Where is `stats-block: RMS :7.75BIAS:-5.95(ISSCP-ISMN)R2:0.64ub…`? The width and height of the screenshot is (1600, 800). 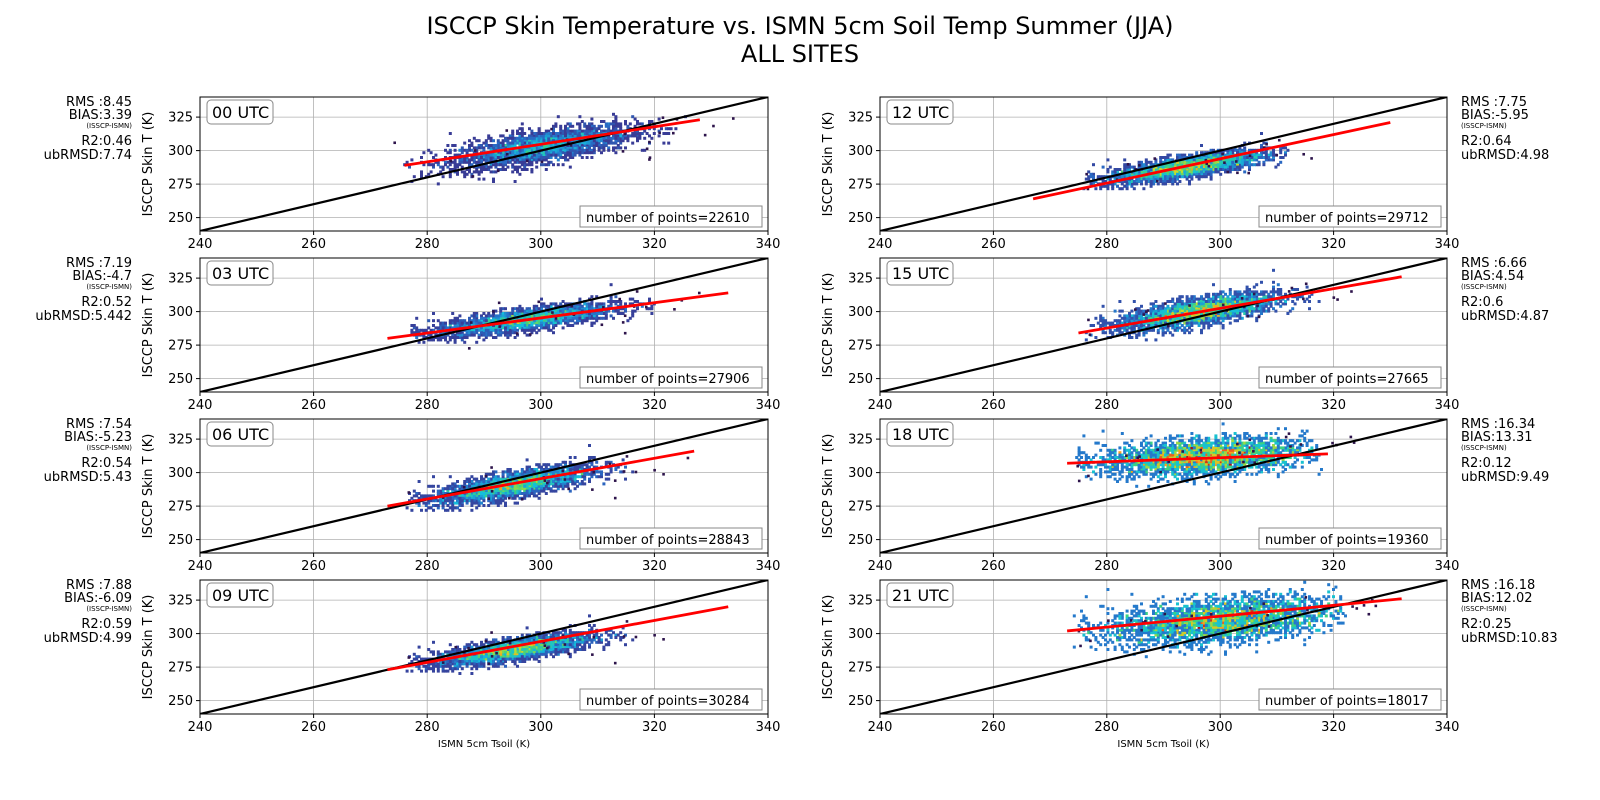 stats-block: RMS :7.75BIAS:-5.95(ISSCP-ISMN)R2:0.64ub… is located at coordinates (1505, 129).